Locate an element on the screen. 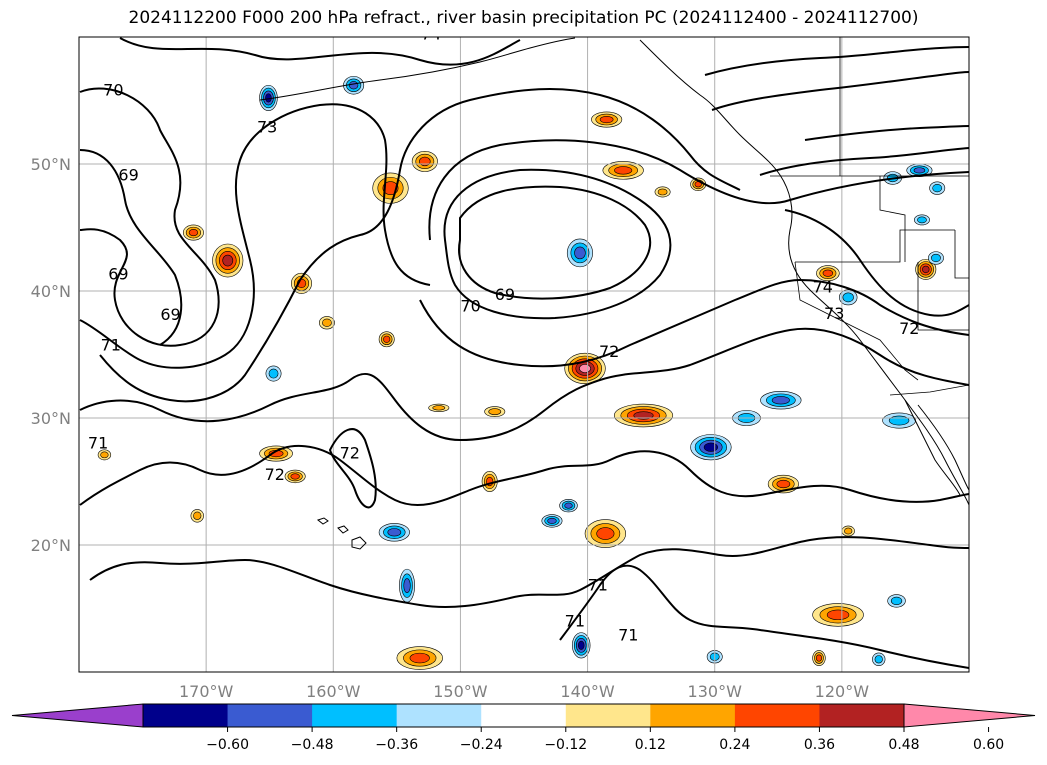 Image resolution: width=1047 pixels, height=765 pixels. lat-tick-label: 50°N is located at coordinates (51, 164).